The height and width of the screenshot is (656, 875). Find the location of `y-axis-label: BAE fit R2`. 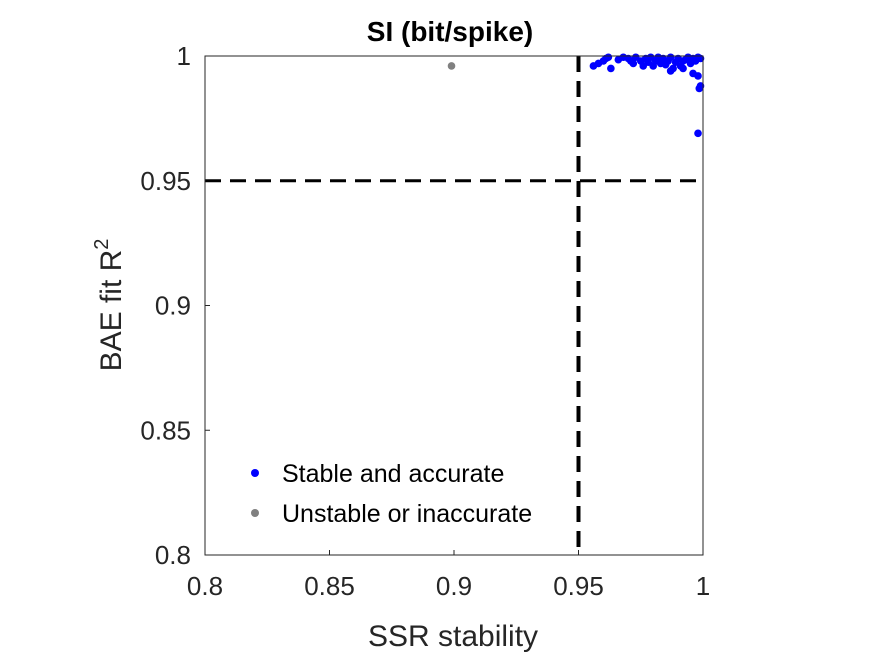

y-axis-label: BAE fit R2 is located at coordinates (109, 305).